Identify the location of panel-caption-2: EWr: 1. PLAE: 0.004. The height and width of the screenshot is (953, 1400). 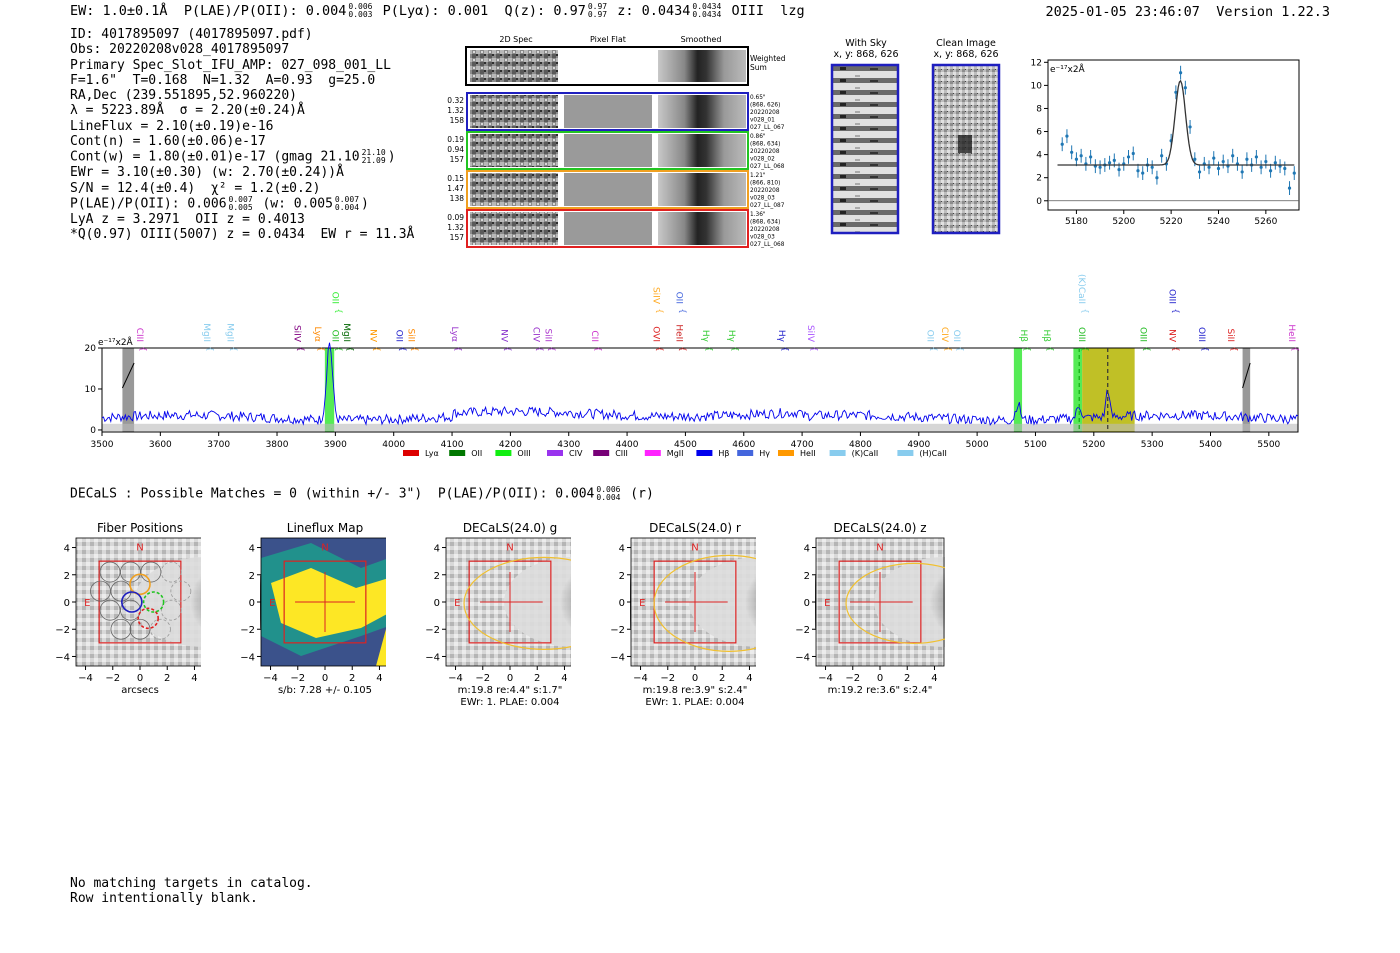
(509, 702).